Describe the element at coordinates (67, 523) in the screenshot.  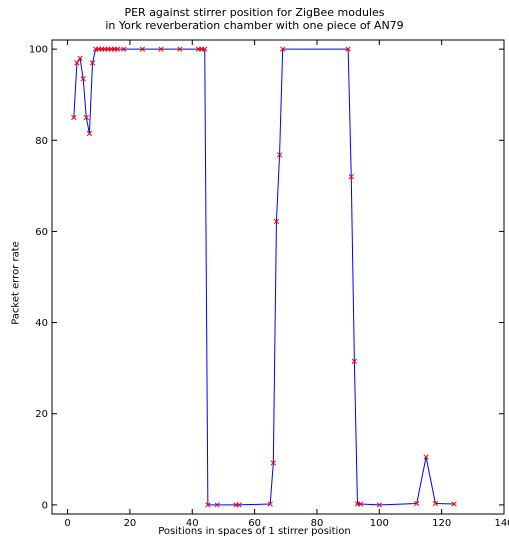
I see `x-tick-label: 0` at that location.